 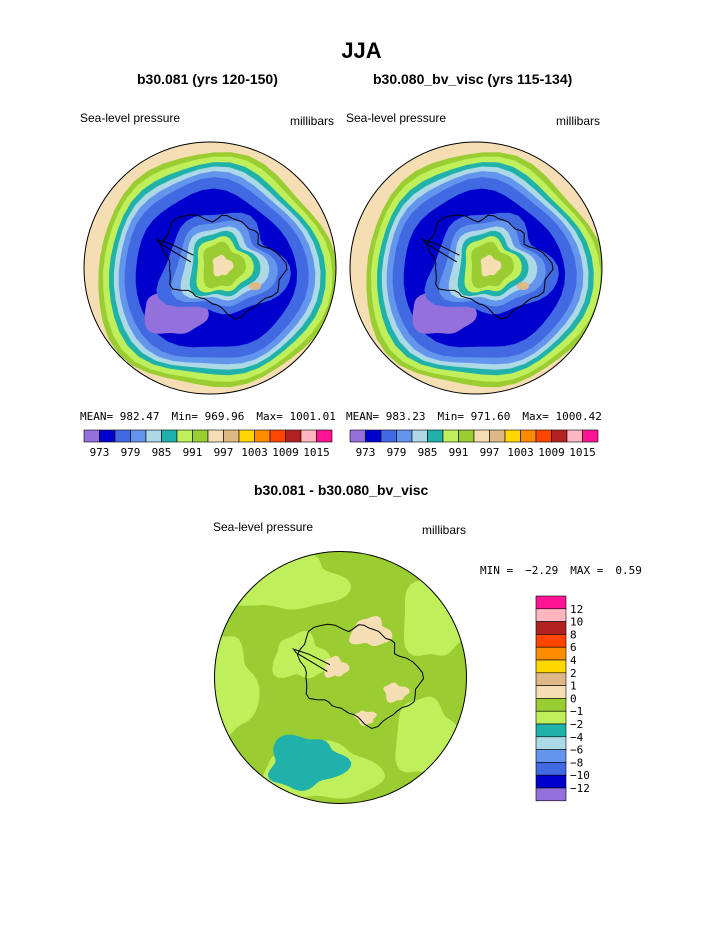 What do you see at coordinates (576, 724) in the screenshot?
I see `colorbar-tick-label: −2` at bounding box center [576, 724].